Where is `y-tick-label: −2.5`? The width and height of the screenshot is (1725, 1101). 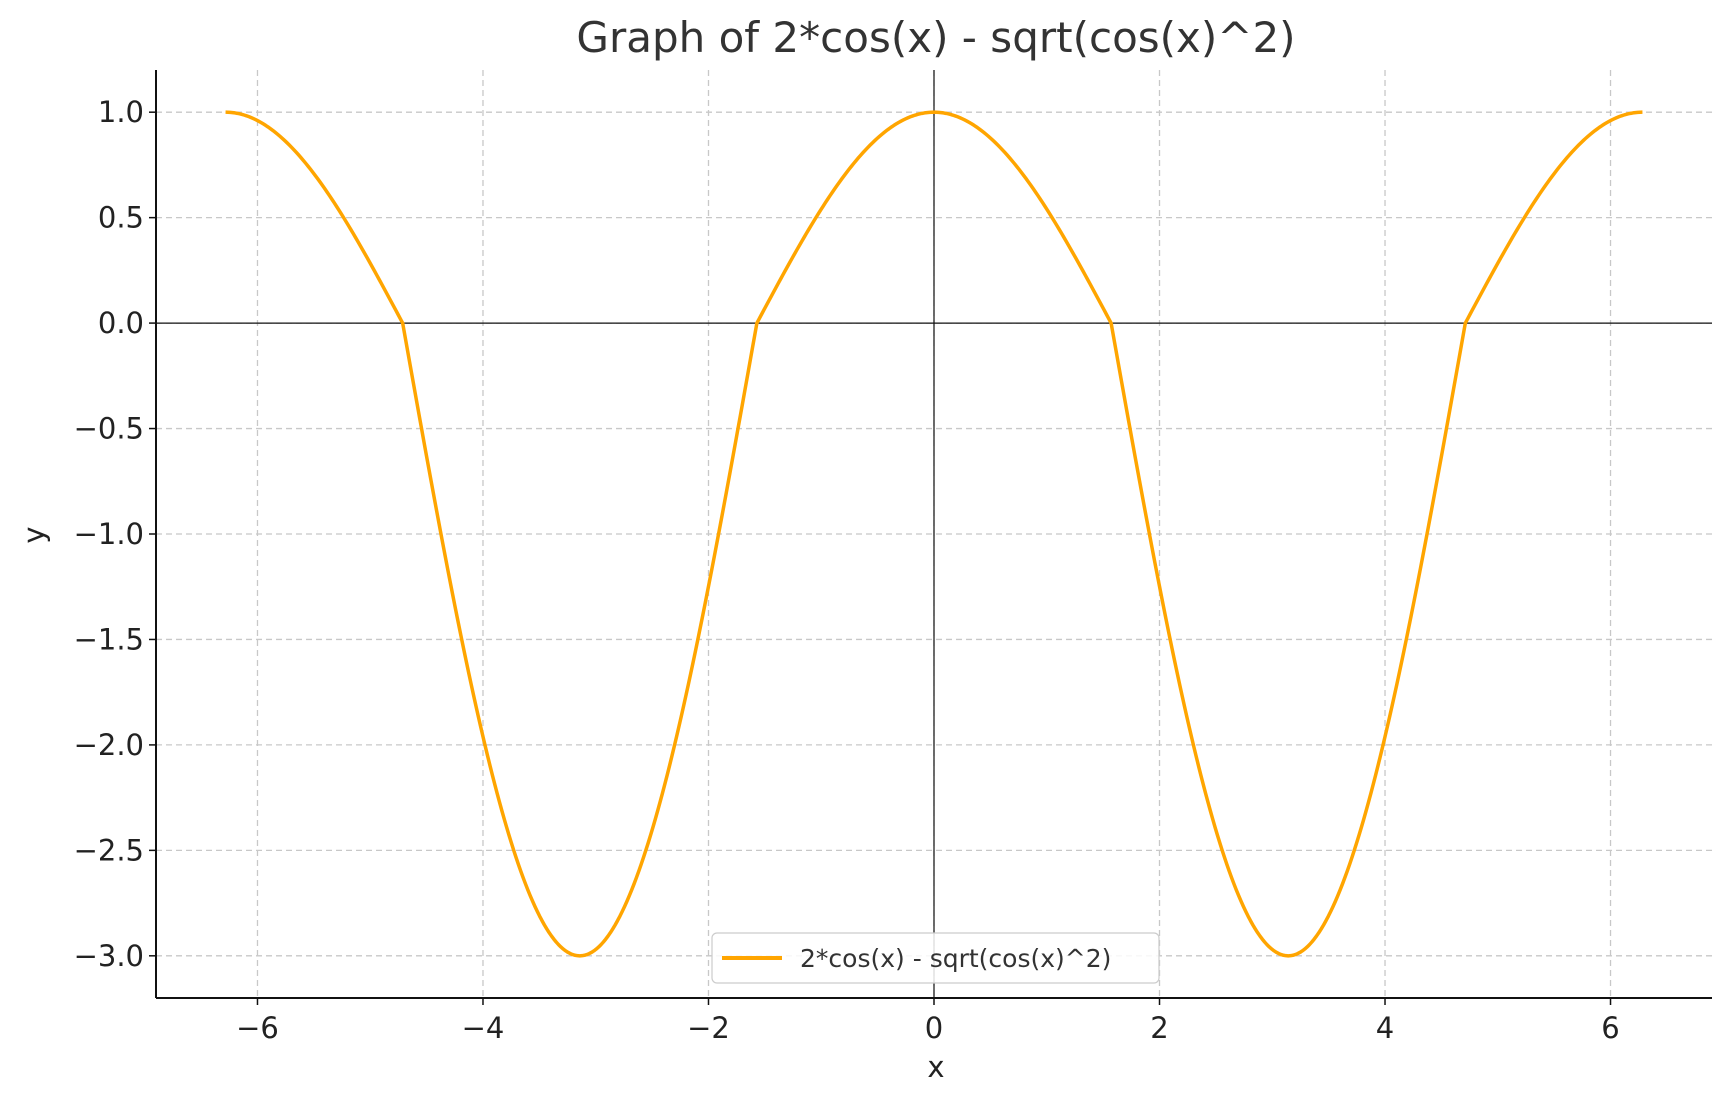
y-tick-label: −2.5 is located at coordinates (109, 850).